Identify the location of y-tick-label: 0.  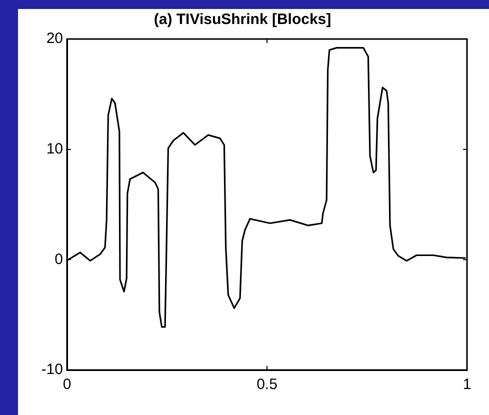
(58, 259).